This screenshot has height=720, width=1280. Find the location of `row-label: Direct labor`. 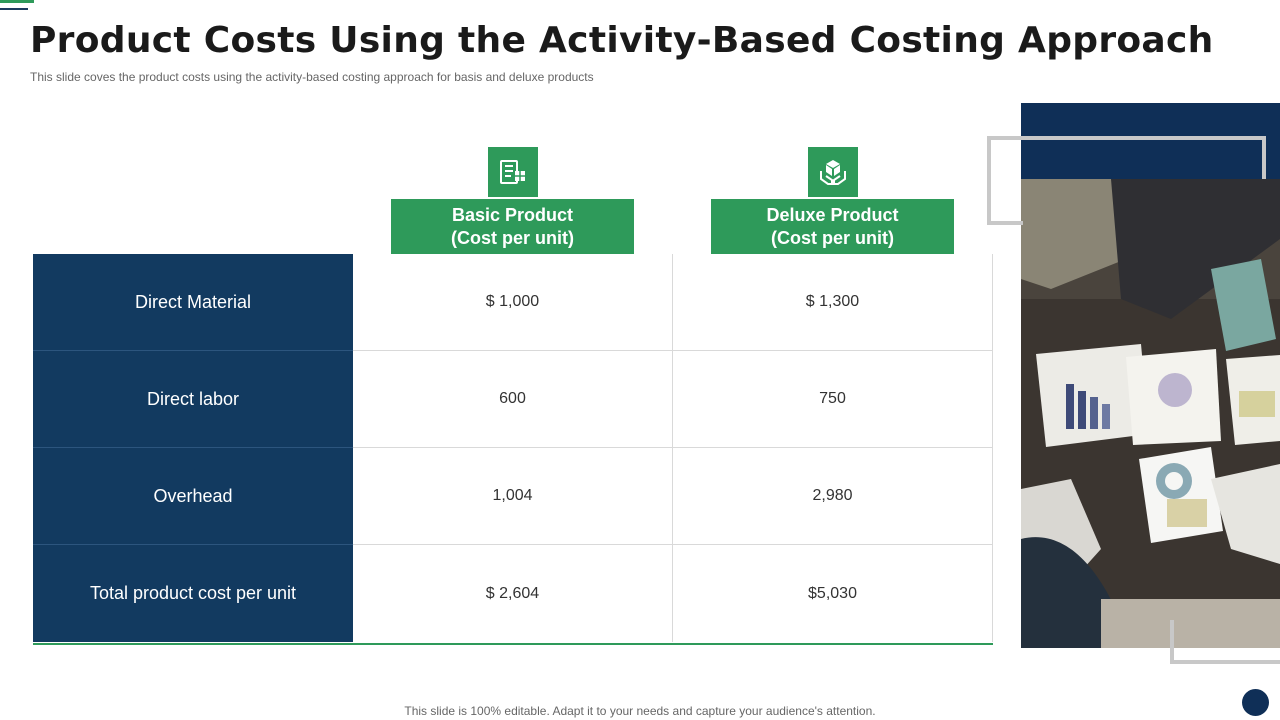

row-label: Direct labor is located at coordinates (193, 399).